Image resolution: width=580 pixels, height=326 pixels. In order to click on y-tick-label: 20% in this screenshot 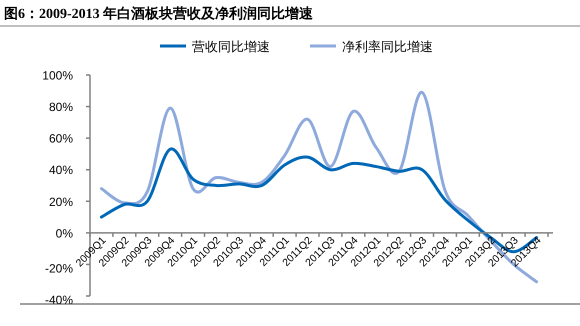, I will do `click(61, 201)`.